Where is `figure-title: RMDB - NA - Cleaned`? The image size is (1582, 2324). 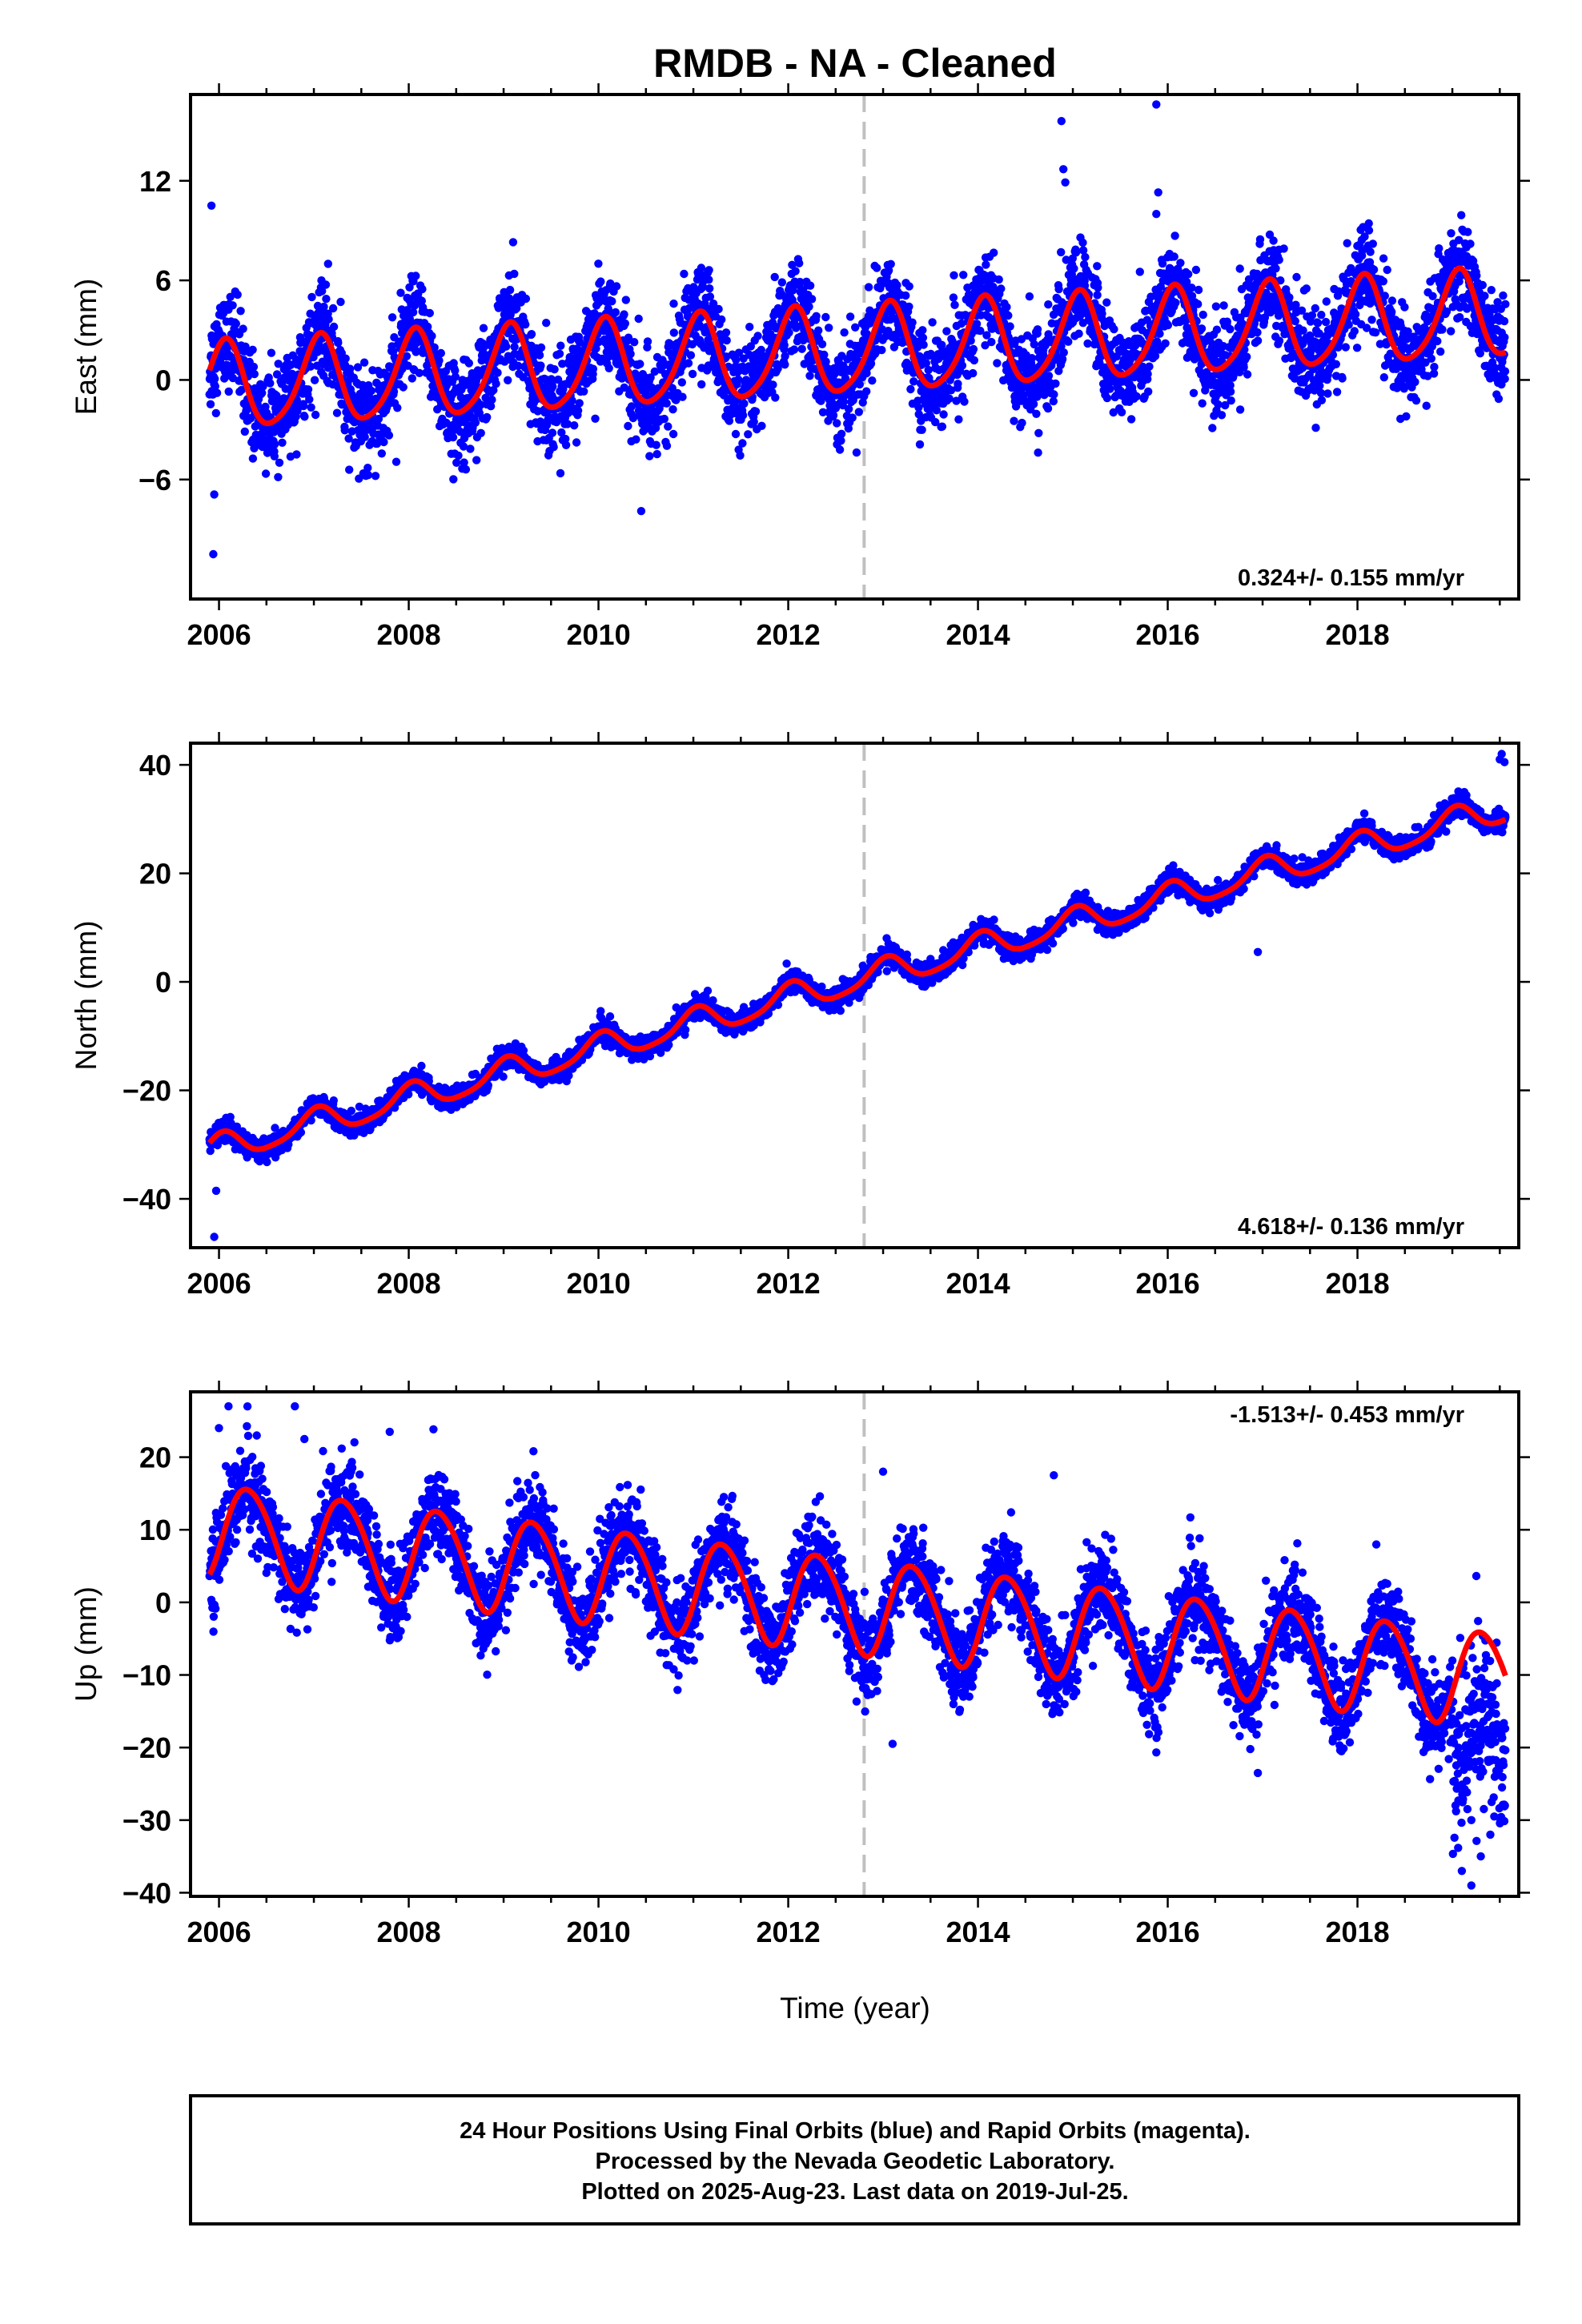 figure-title: RMDB - NA - Cleaned is located at coordinates (855, 63).